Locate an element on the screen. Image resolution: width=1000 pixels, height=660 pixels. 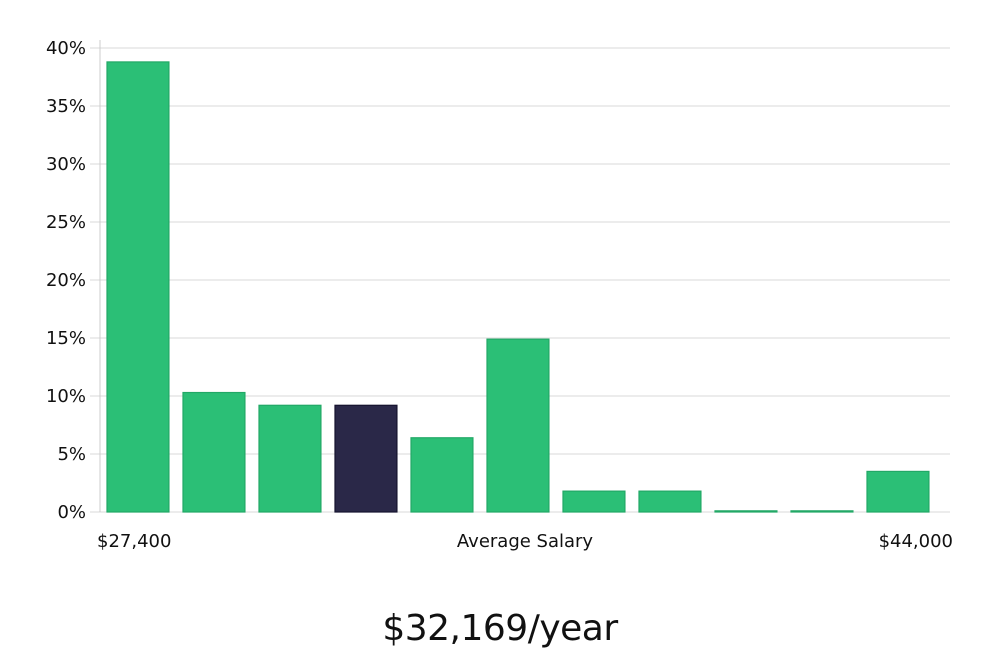
y-tick-label: 40% is located at coordinates (66, 48).